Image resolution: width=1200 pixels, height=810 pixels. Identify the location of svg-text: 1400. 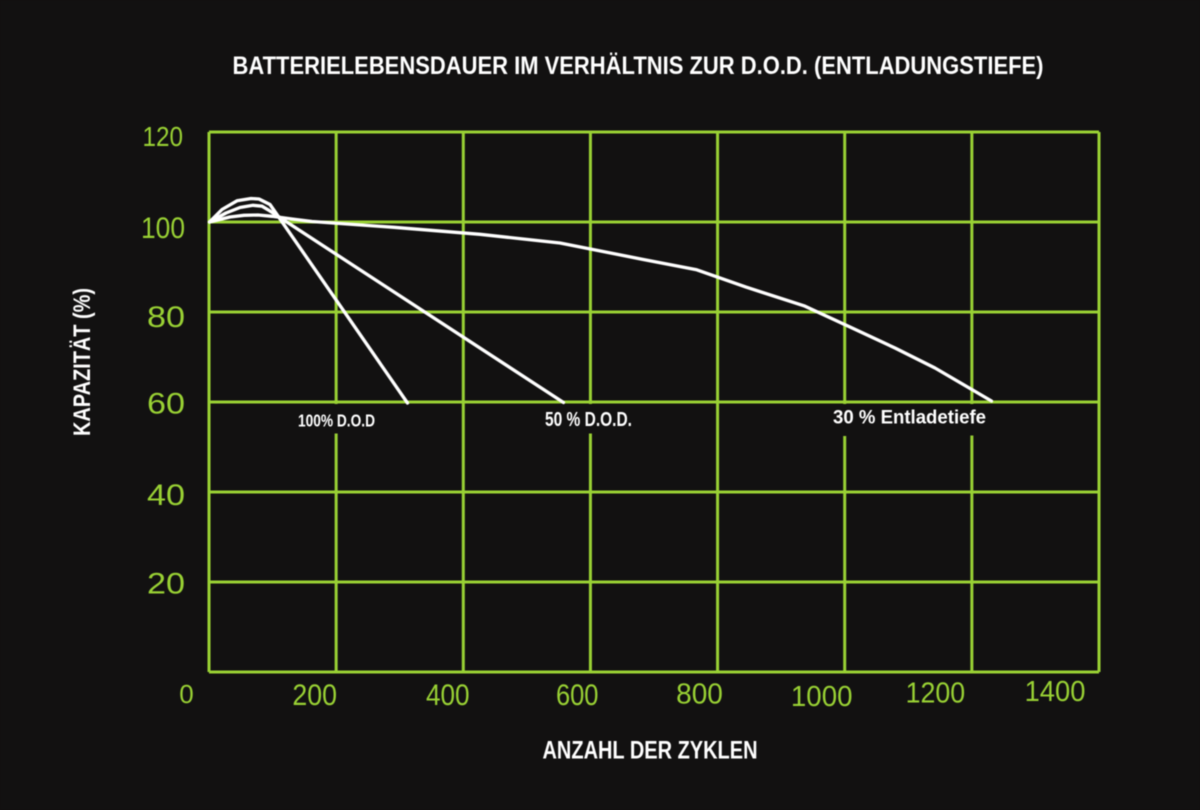
(1055, 692).